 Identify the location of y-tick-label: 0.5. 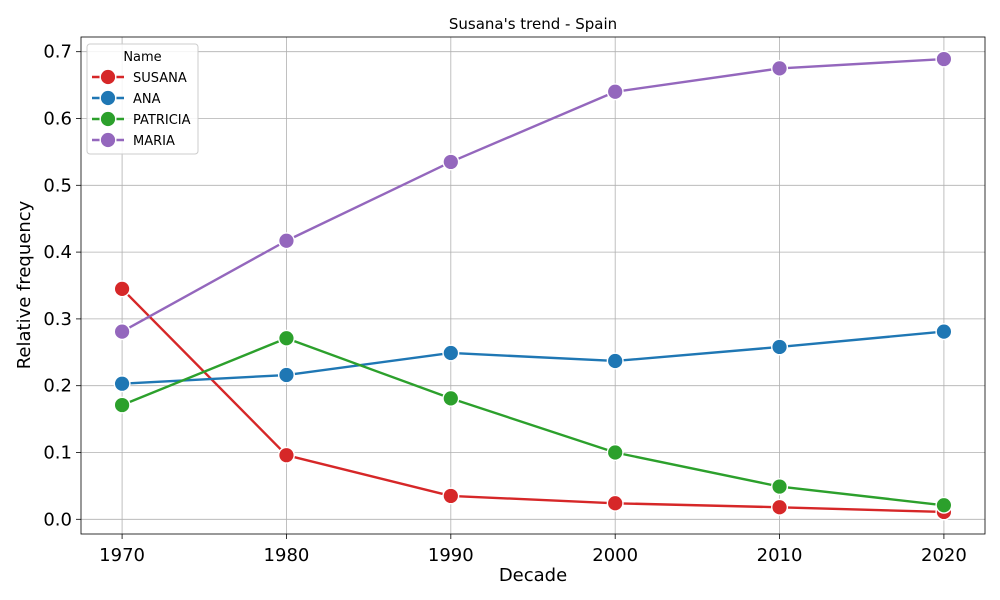
(57, 185).